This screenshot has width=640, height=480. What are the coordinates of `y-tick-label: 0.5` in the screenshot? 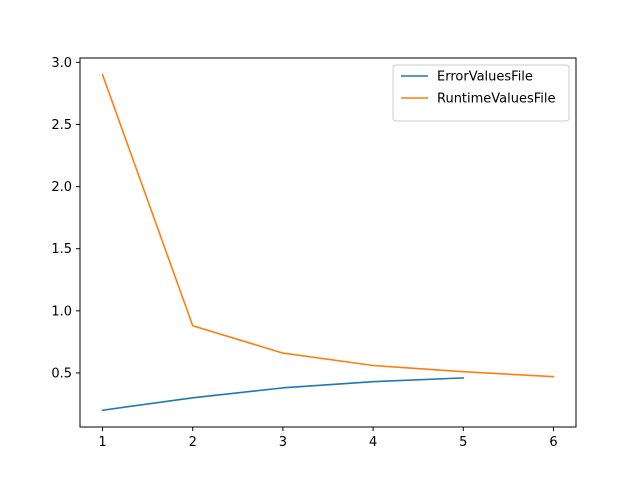 It's located at (61, 373).